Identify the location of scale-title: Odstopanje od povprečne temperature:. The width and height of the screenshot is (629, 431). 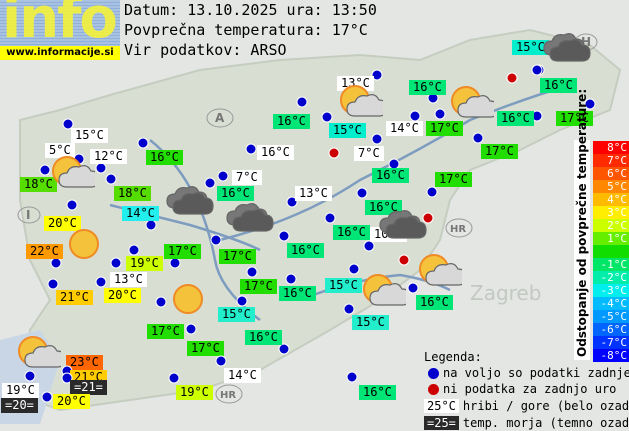
(582, 224).